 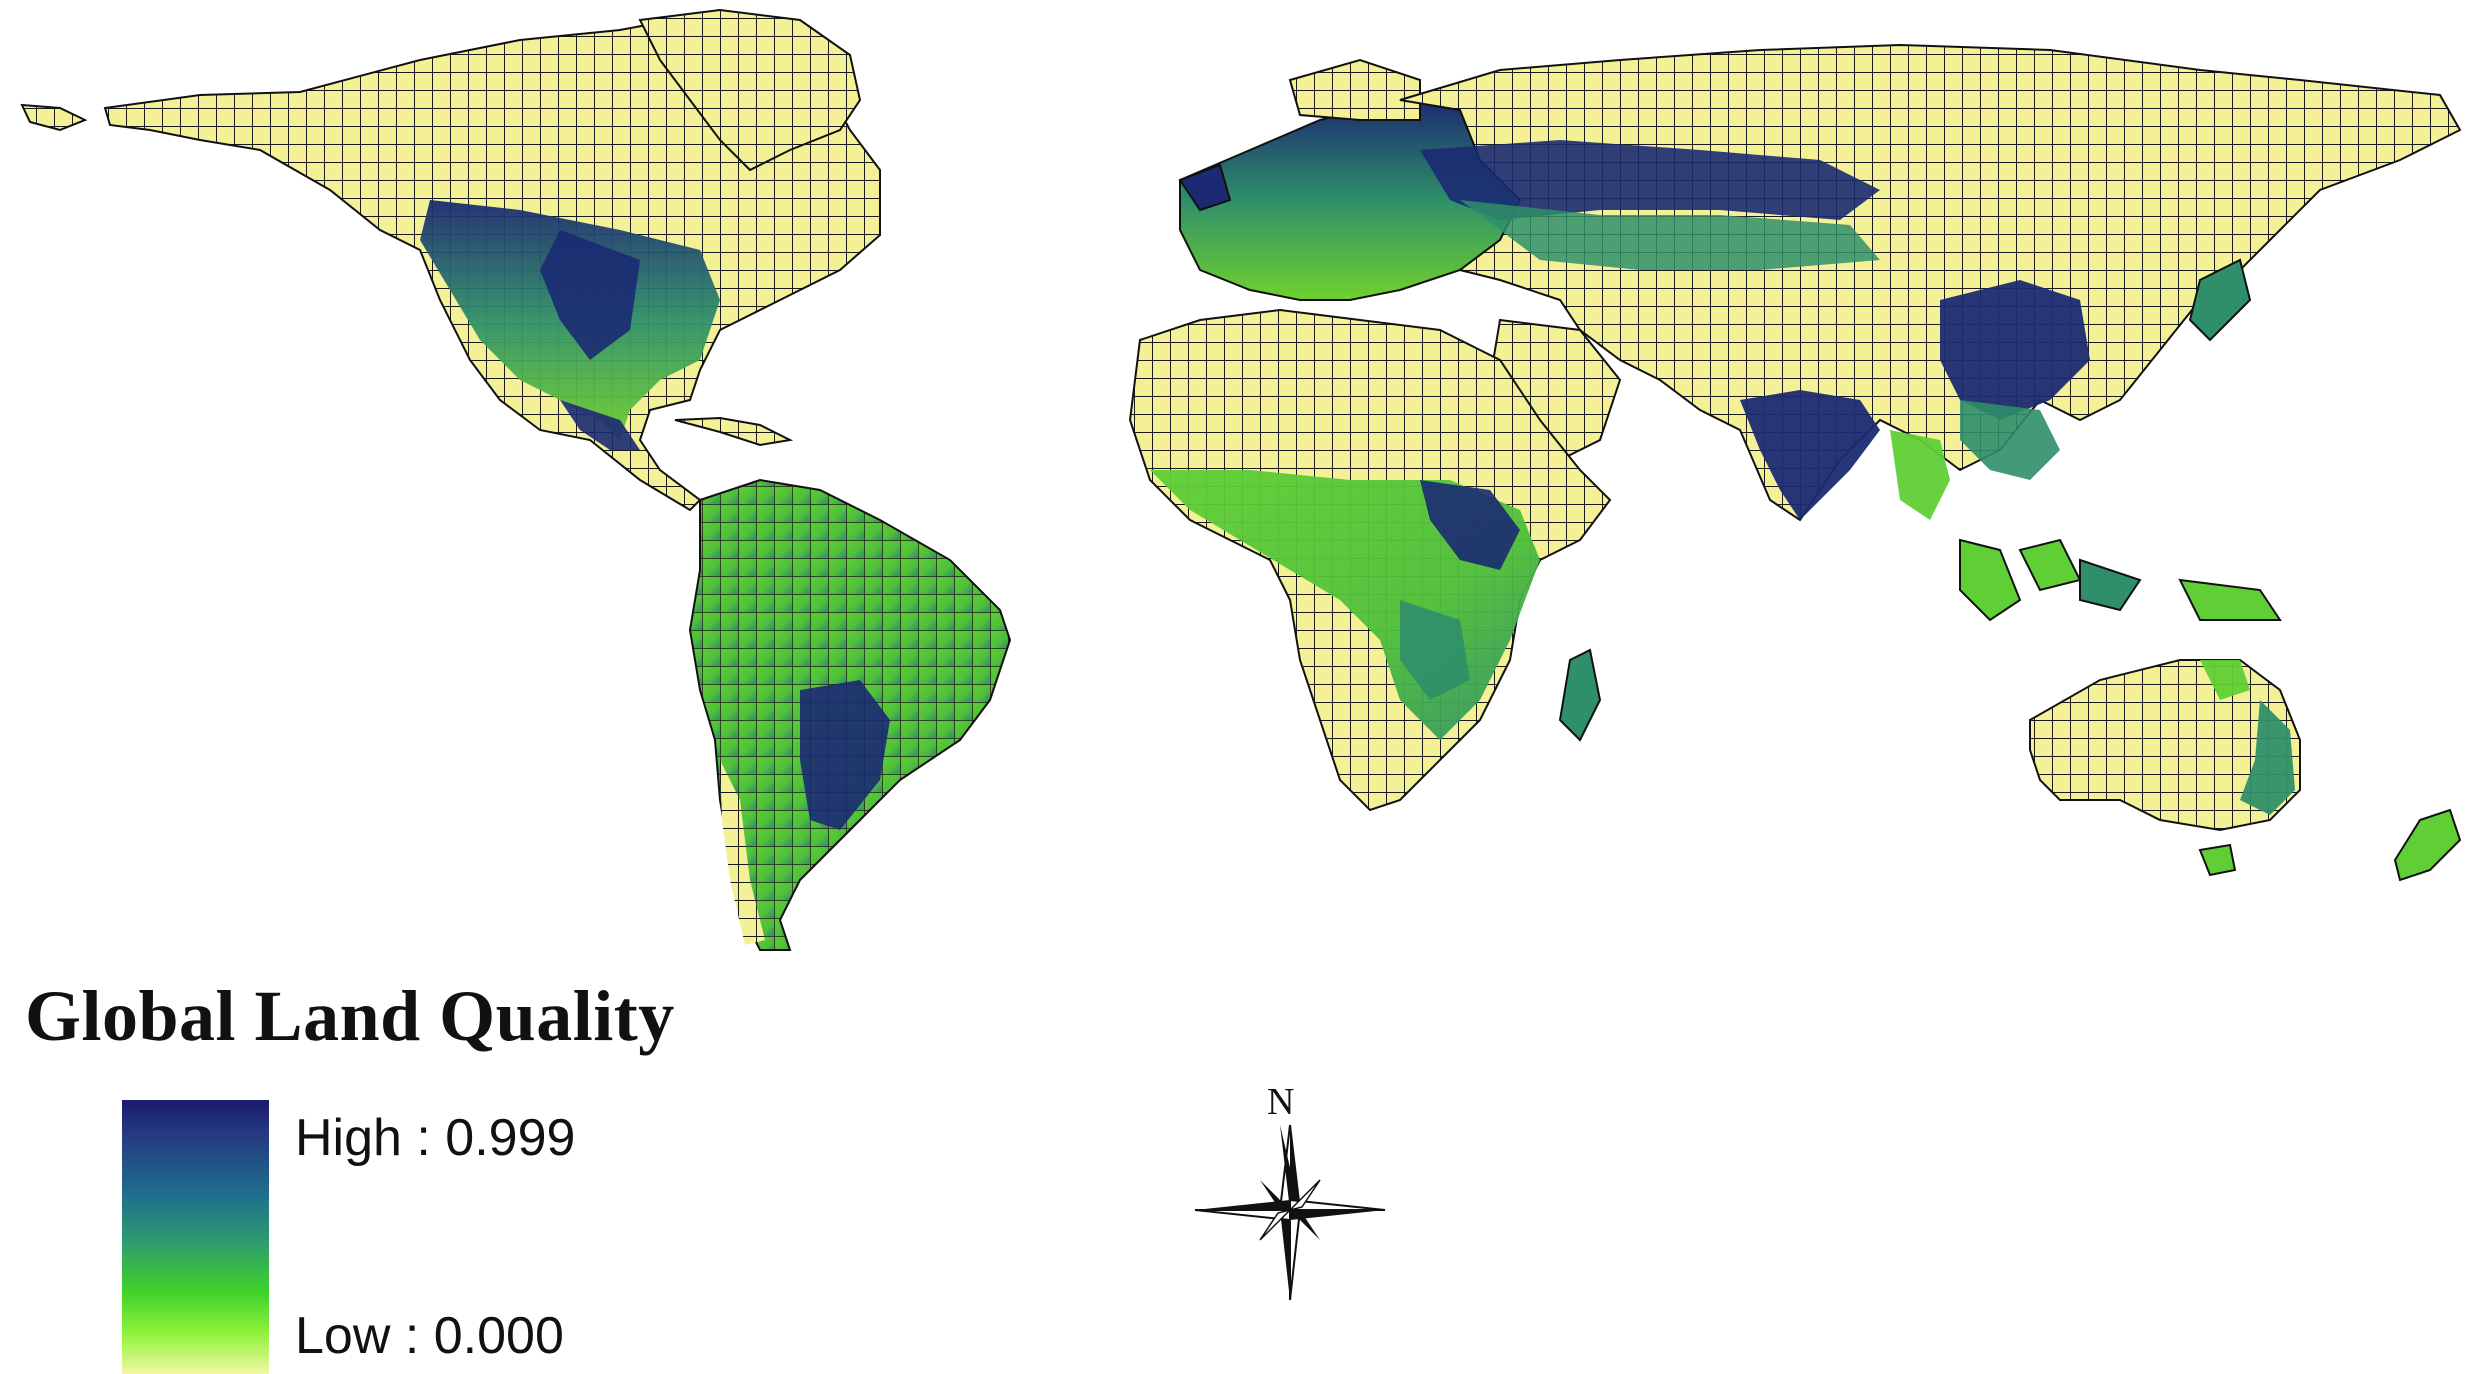 I want to click on compass-rose-icon, so click(x=1290, y=1212).